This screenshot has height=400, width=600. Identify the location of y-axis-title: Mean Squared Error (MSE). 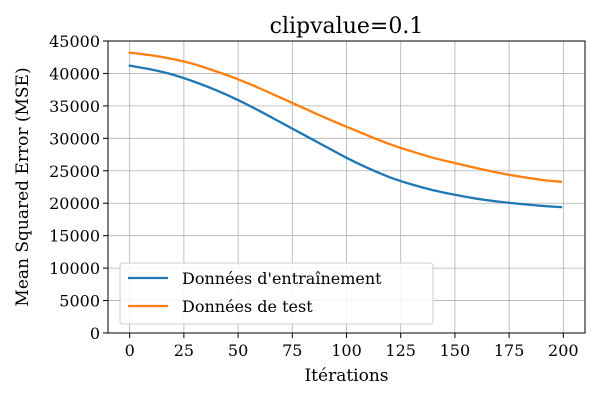
(23, 186).